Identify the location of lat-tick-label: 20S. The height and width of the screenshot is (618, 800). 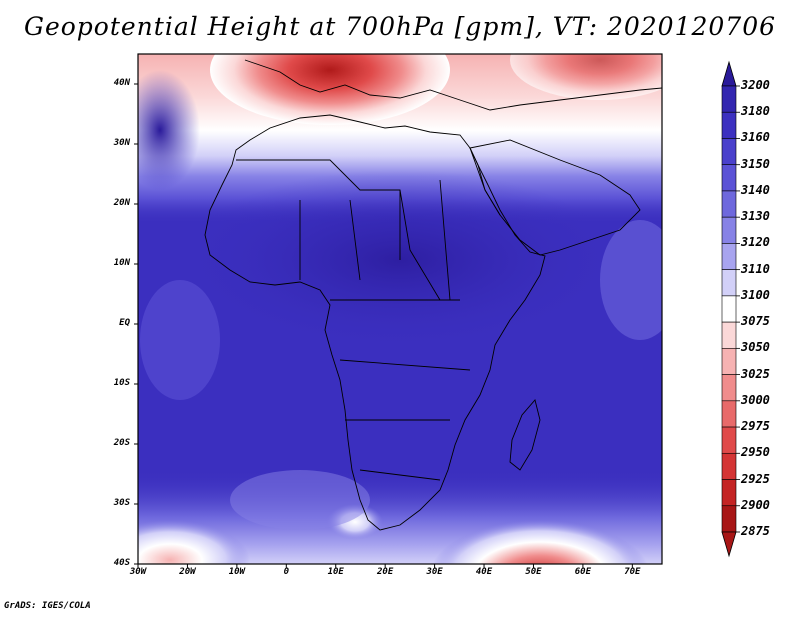
(121, 443).